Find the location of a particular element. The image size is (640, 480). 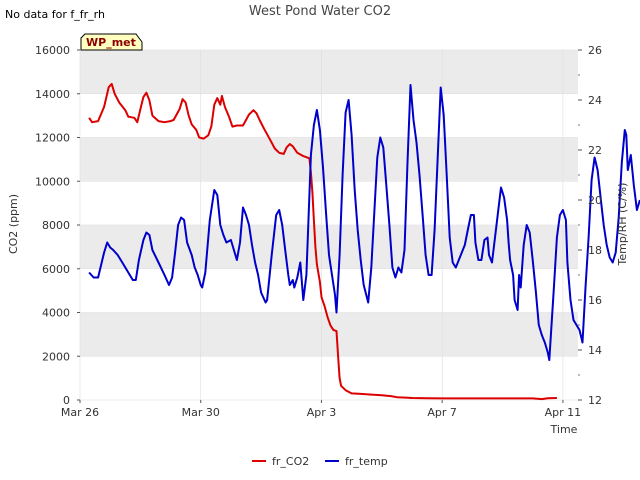

x-tick-label: Apr 3 is located at coordinates (322, 412).